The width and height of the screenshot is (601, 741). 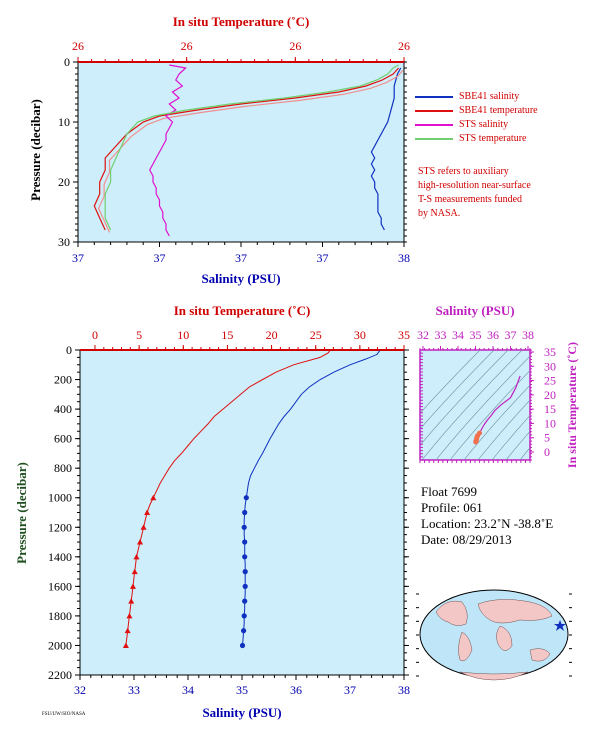 I want to click on main-pressure-tick-label: 0, so click(x=69, y=350).